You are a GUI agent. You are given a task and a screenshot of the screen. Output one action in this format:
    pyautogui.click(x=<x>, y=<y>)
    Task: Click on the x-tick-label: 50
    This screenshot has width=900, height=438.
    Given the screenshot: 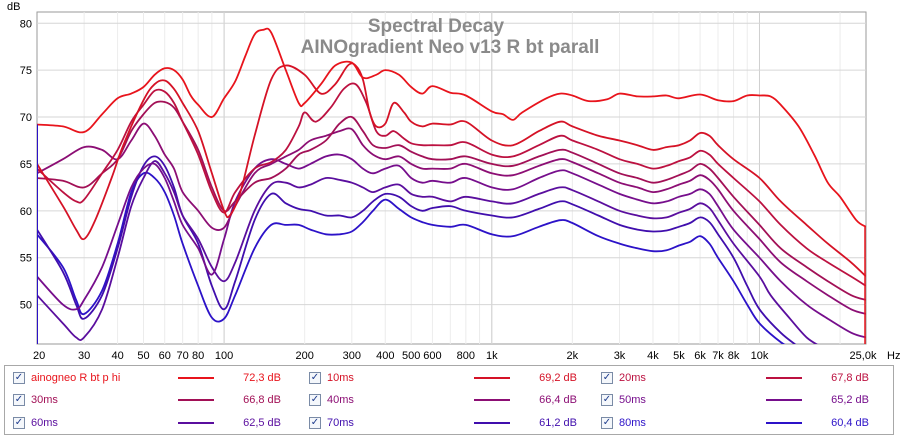 What is the action you would take?
    pyautogui.click(x=143, y=356)
    